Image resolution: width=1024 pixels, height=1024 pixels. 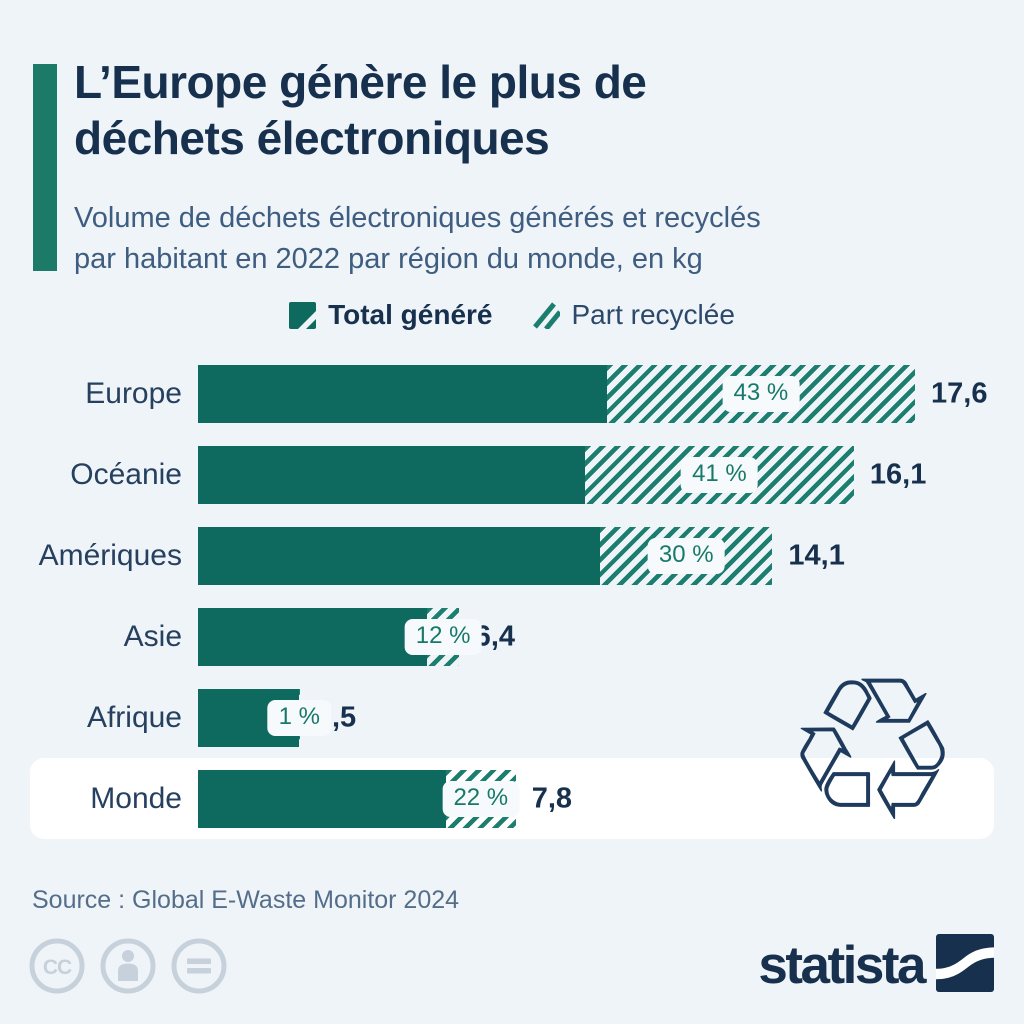 What do you see at coordinates (552, 798) in the screenshot?
I see `total-value-label: 7,8` at bounding box center [552, 798].